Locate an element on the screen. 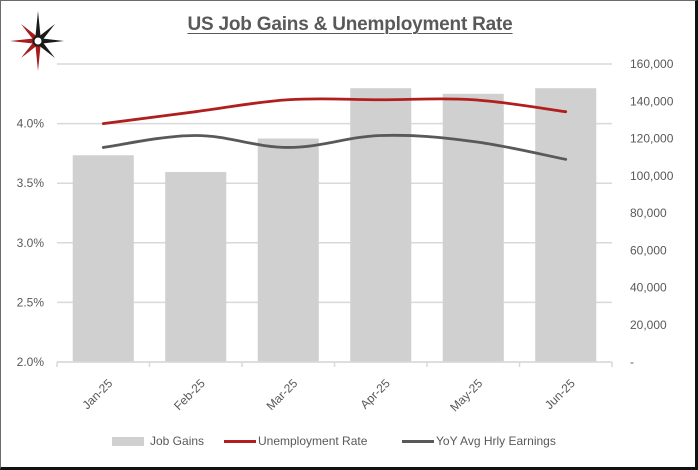  unemployment-rate-line is located at coordinates (334, 111).